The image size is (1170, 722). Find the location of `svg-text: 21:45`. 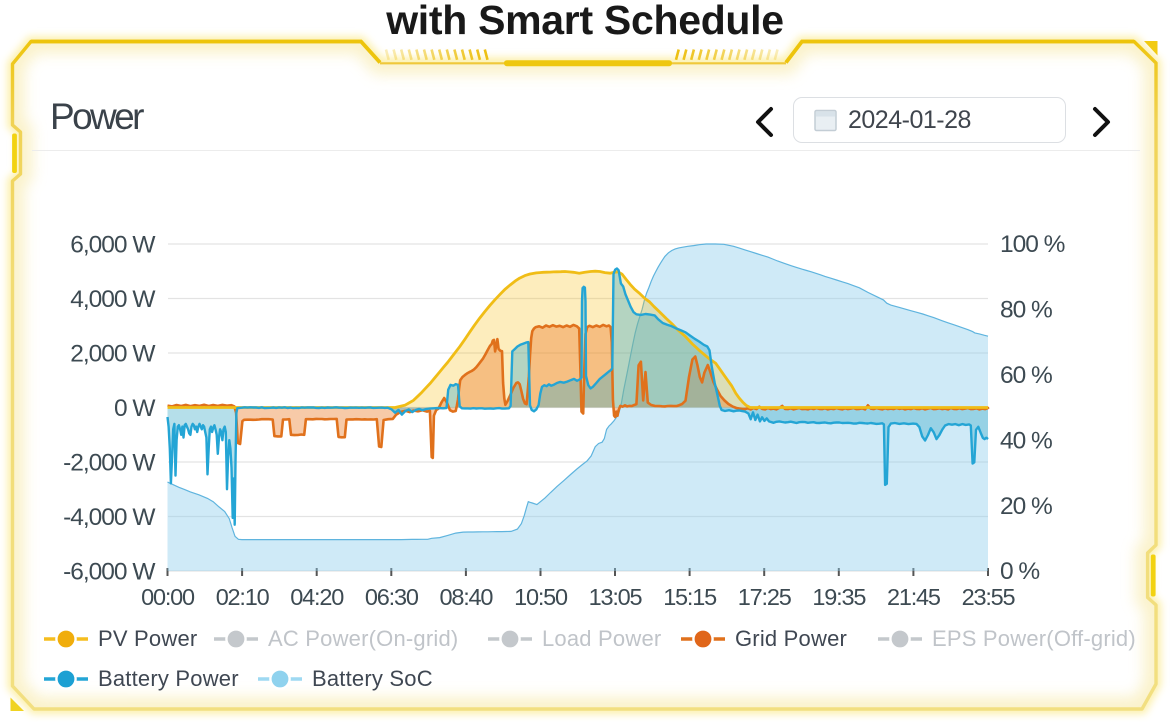

svg-text: 21:45 is located at coordinates (914, 597).